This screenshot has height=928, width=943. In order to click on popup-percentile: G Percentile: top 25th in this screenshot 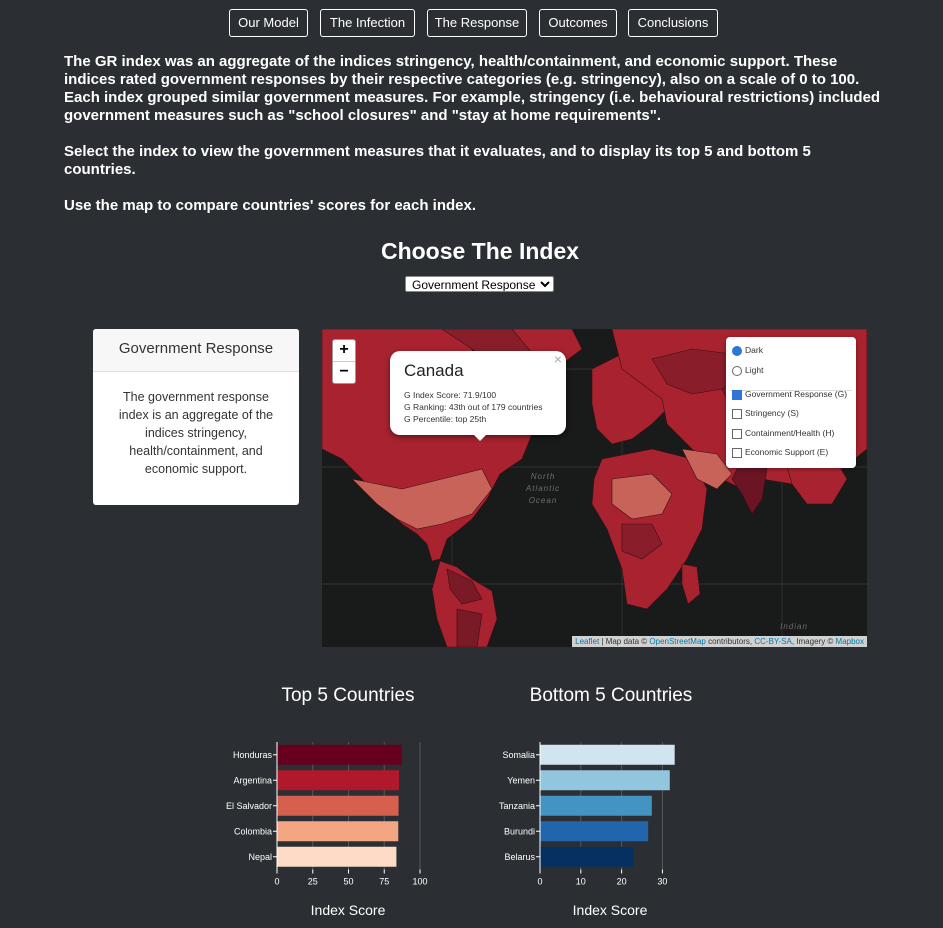, I will do `click(445, 419)`.